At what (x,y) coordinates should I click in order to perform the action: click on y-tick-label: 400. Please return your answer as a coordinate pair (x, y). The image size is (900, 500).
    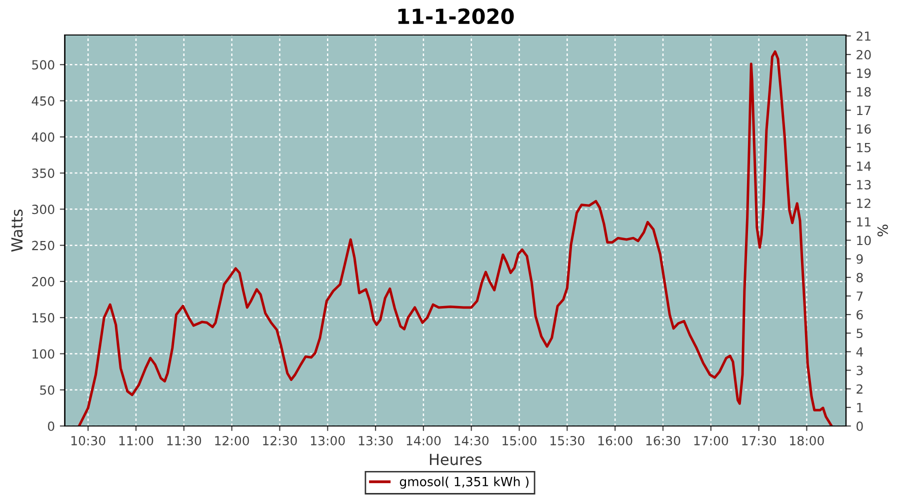
    Looking at the image, I should click on (43, 137).